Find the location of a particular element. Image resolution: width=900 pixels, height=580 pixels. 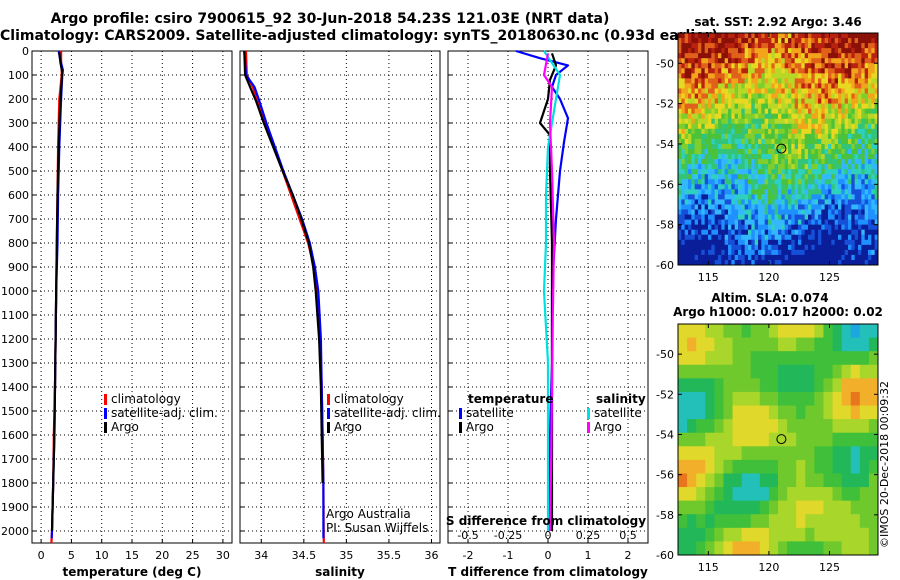

x-tick-label: 25 is located at coordinates (193, 555).